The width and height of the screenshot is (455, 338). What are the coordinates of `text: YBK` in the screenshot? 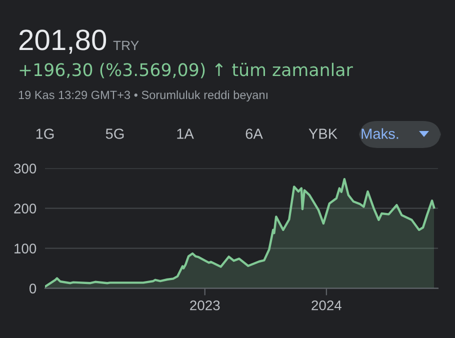 It's located at (323, 133).